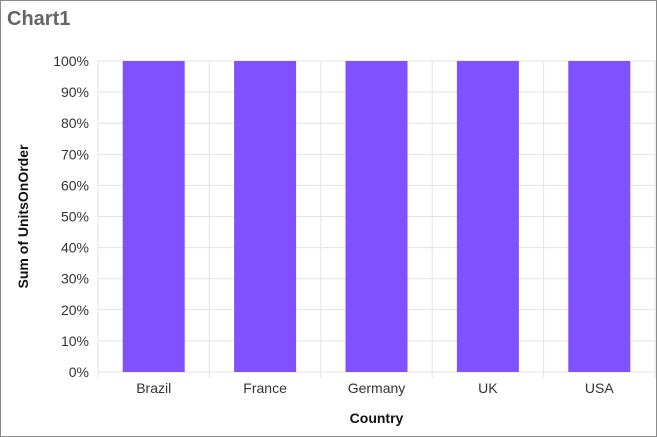 This screenshot has width=657, height=437. I want to click on y-tick-label: 100%, so click(71, 61).